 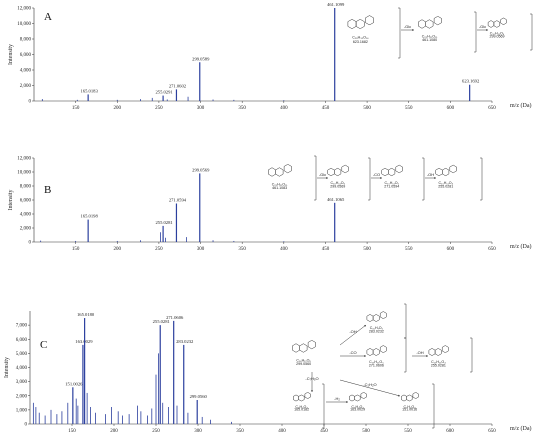 I want to click on y-tick-label: 4,000, so click(x=26, y=215).